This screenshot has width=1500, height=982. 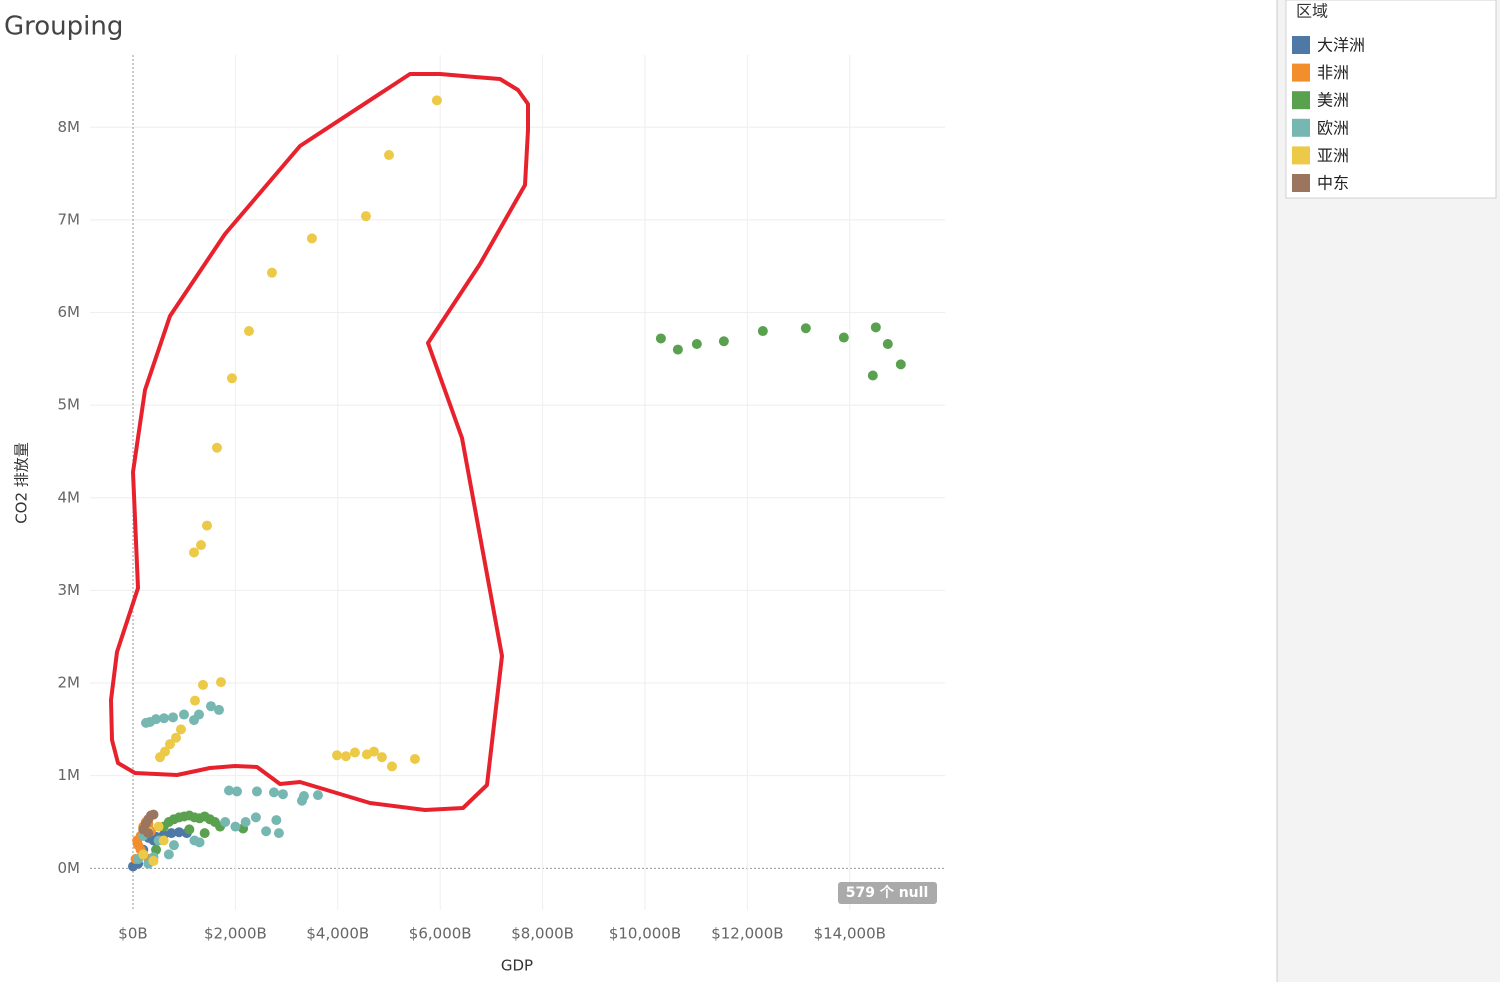 I want to click on y-axis-label: CO2 排放量, so click(x=22, y=483).